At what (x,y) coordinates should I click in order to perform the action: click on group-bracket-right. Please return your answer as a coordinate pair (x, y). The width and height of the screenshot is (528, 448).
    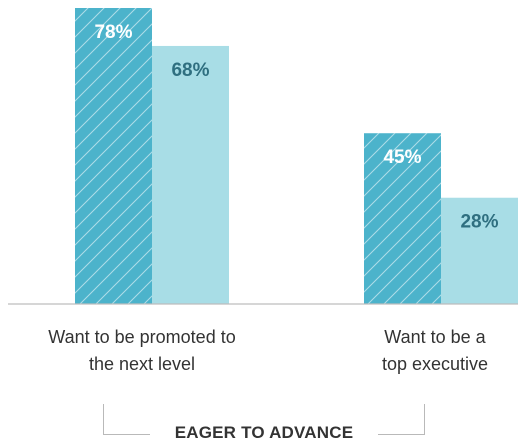
    Looking at the image, I should click on (401, 419).